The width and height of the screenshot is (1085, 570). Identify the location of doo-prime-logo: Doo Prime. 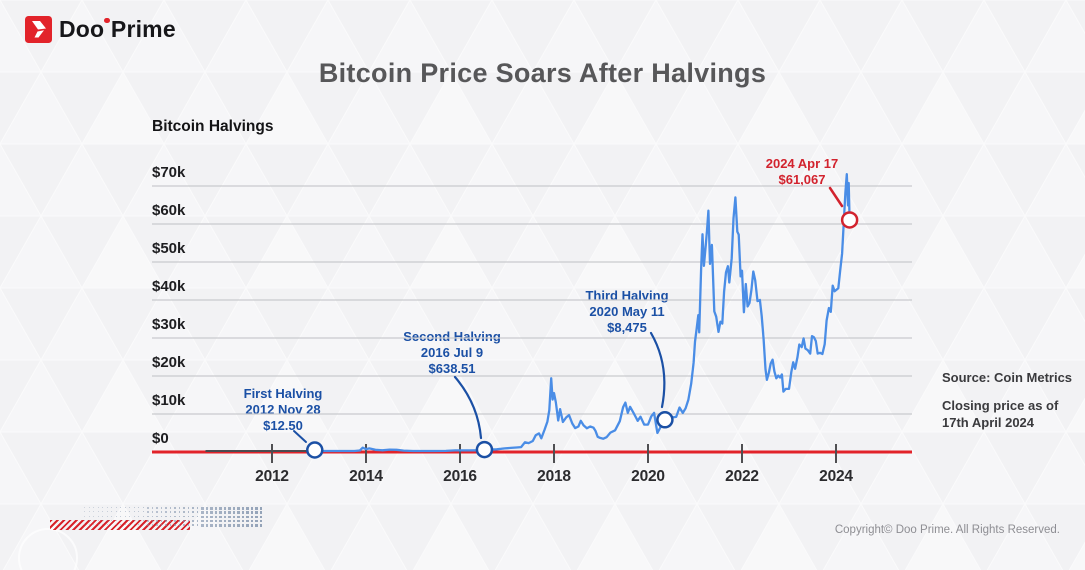
(100, 29).